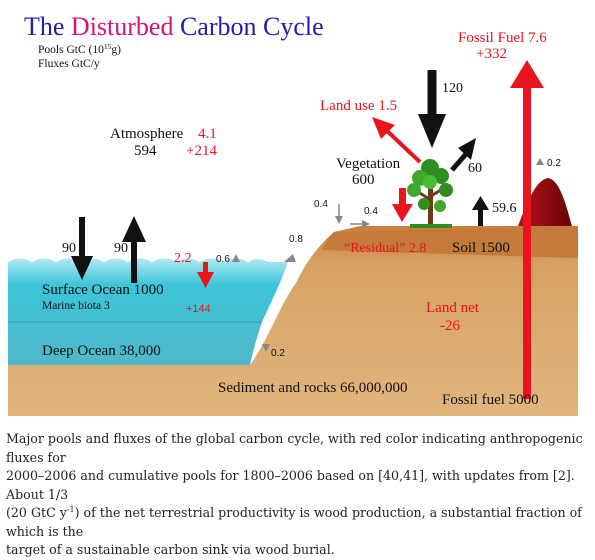 The image size is (595, 560). What do you see at coordinates (296, 239) in the screenshot?
I see `flux-0-8-label: 0.8` at bounding box center [296, 239].